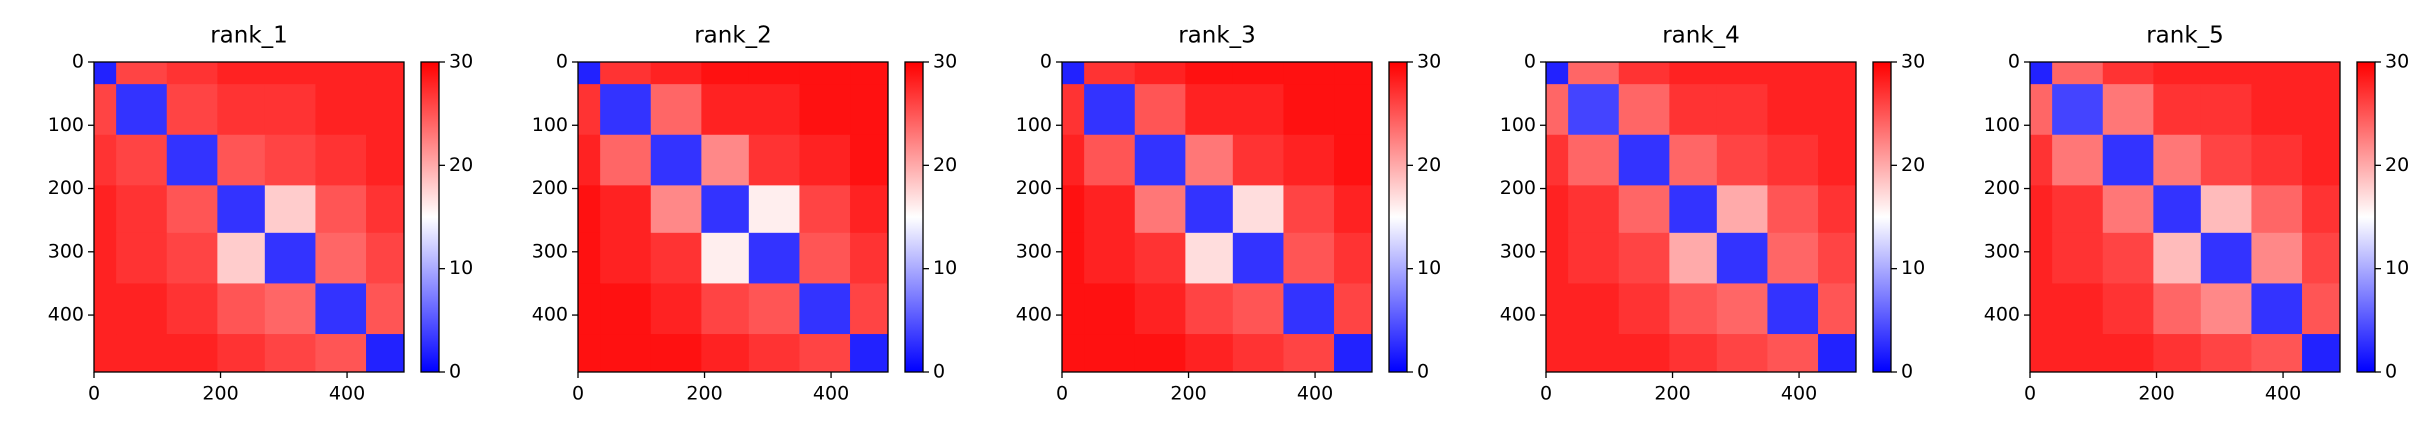 The width and height of the screenshot is (2435, 438). Describe the element at coordinates (1799, 394) in the screenshot. I see `x-tick-label: 400` at that location.